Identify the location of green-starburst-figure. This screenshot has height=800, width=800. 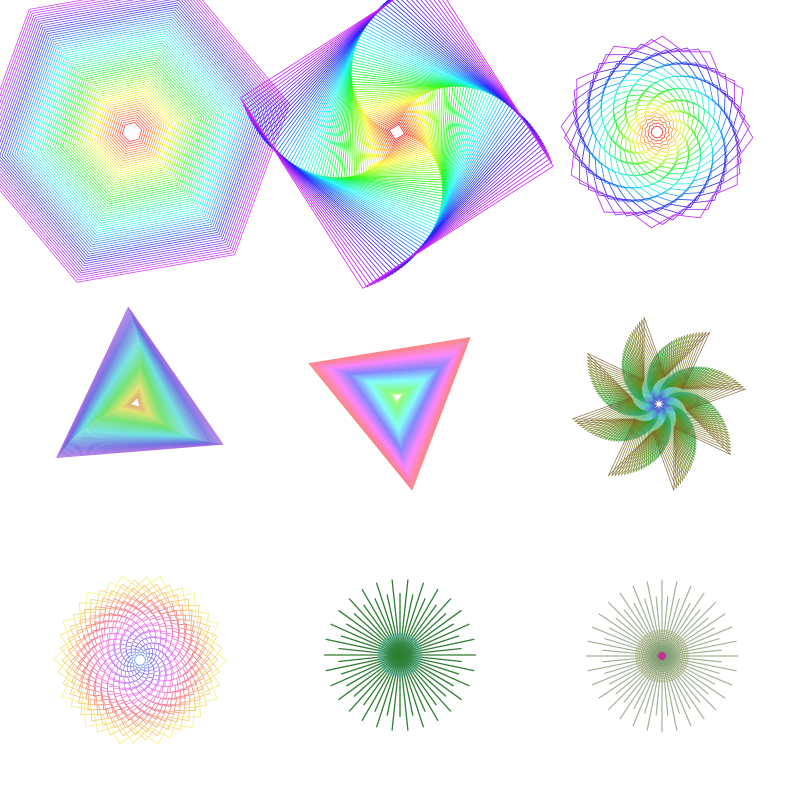
(400, 655).